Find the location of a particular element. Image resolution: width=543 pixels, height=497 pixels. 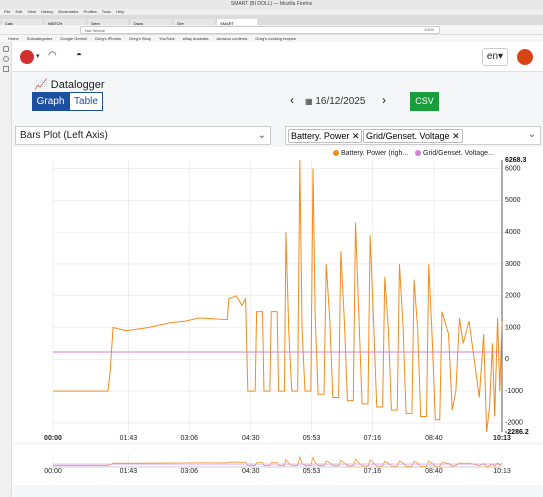

bookmark: eBay Australia is located at coordinates (195, 38).